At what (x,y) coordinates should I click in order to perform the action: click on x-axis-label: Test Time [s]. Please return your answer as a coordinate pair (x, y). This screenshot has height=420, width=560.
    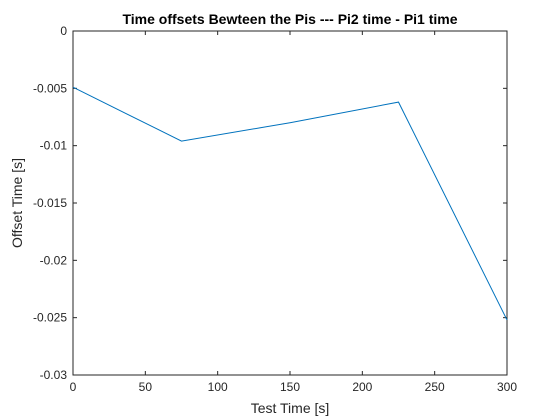
    Looking at the image, I should click on (290, 408).